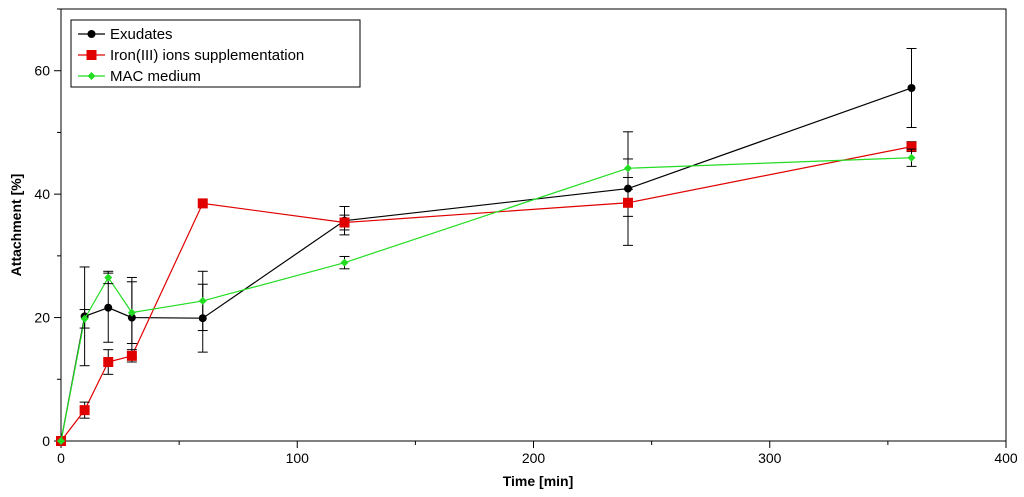 This screenshot has height=497, width=1024. What do you see at coordinates (155, 76) in the screenshot?
I see `legend-label: MAC medium` at bounding box center [155, 76].